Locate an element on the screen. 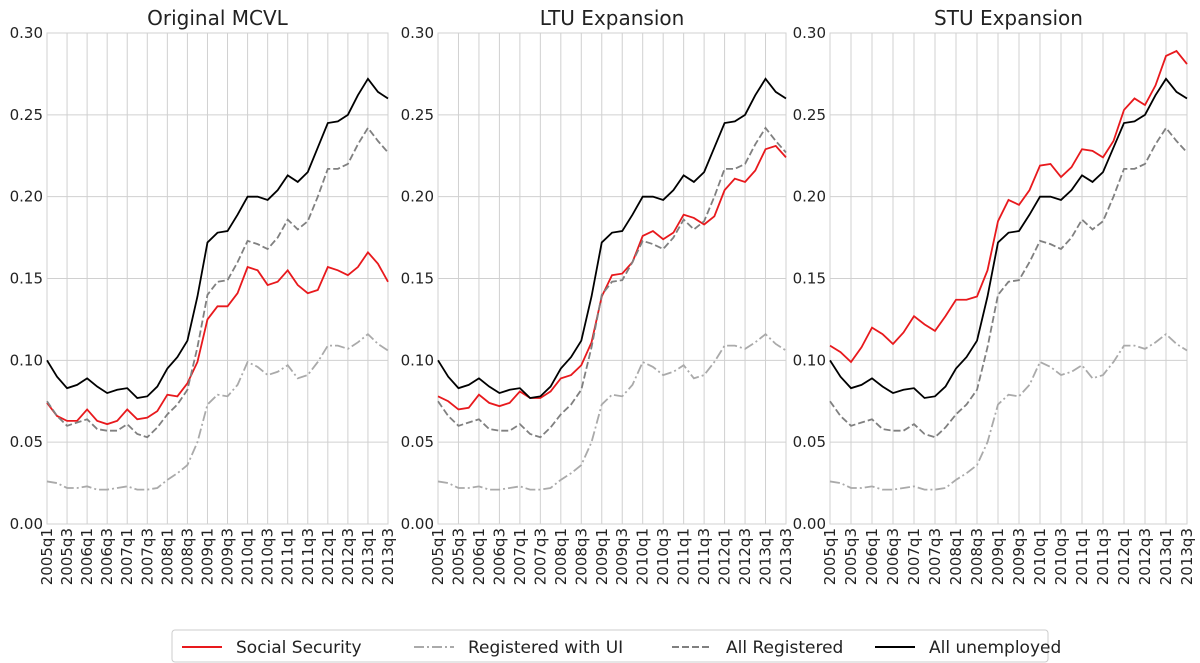 This screenshot has height=663, width=1200. legend-label: All Registered is located at coordinates (784, 648).